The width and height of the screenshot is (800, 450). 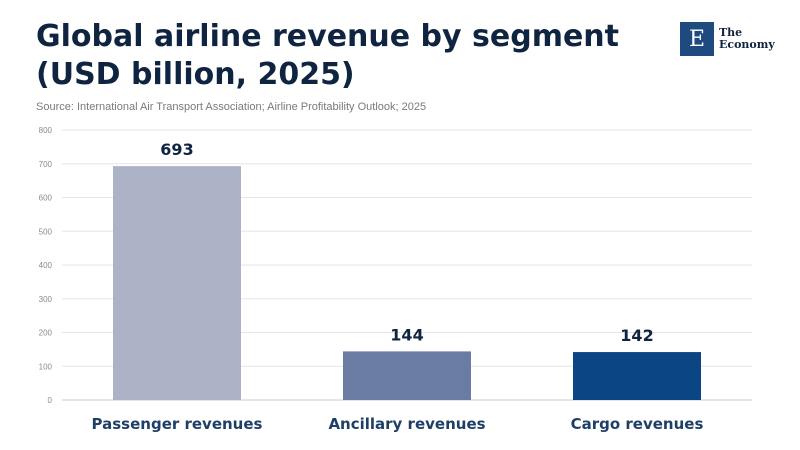 I want to click on logo-wordmark: The Economy, so click(x=747, y=39).